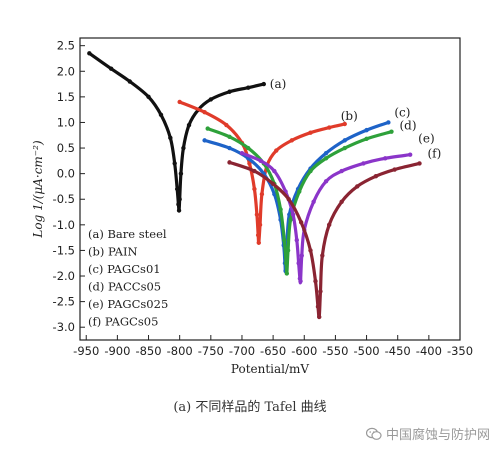 The width and height of the screenshot is (500, 450). Describe the element at coordinates (127, 234) in the screenshot. I see `legend-entry: (a) Bare steel` at that location.